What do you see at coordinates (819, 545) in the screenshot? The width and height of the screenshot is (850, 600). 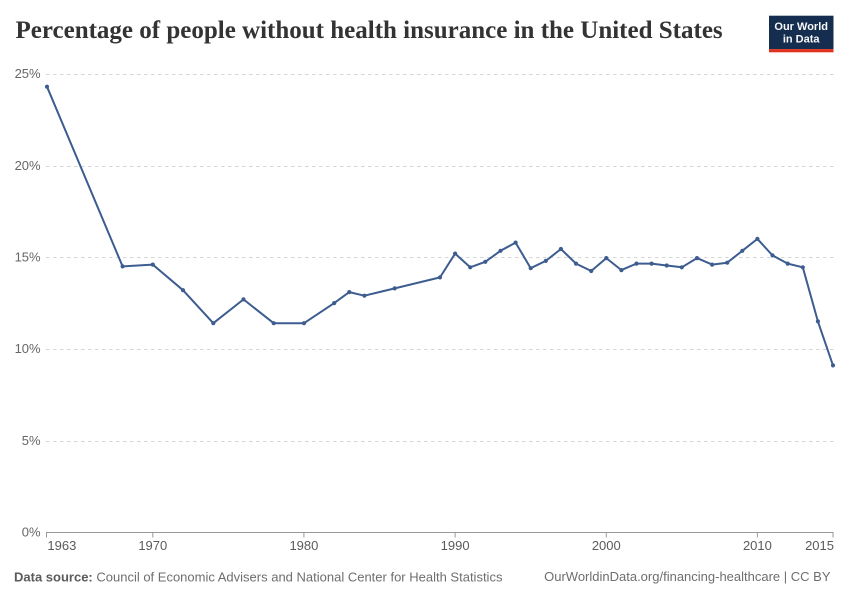 I see `svg-text: 2015` at bounding box center [819, 545].